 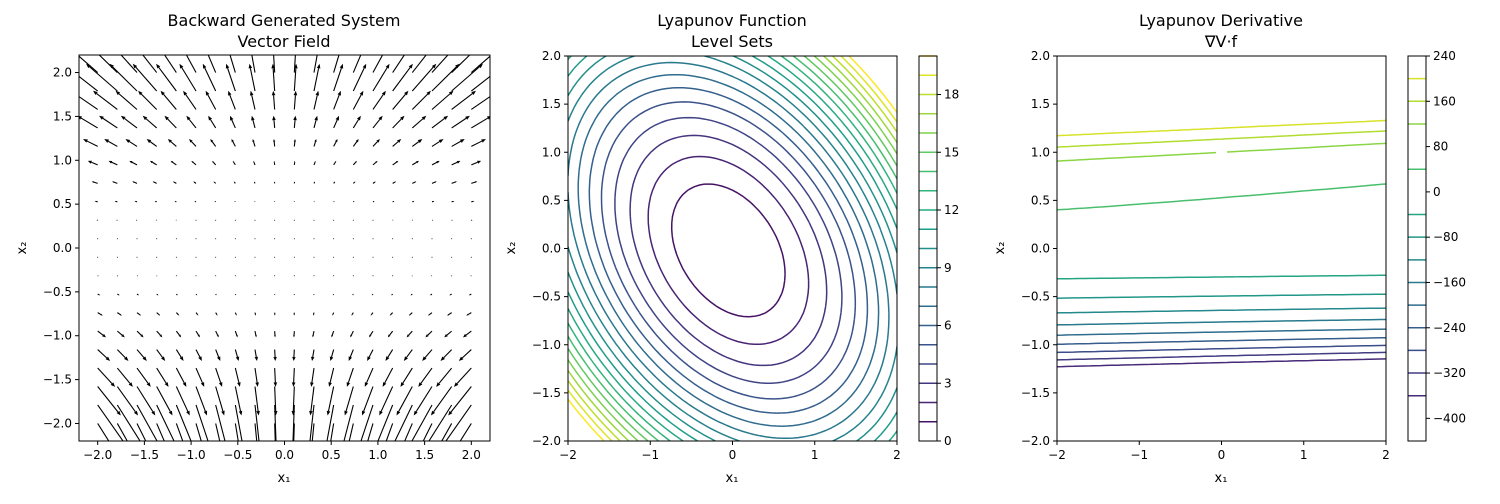 I want to click on x-tick-label: −2, so click(x=568, y=455).